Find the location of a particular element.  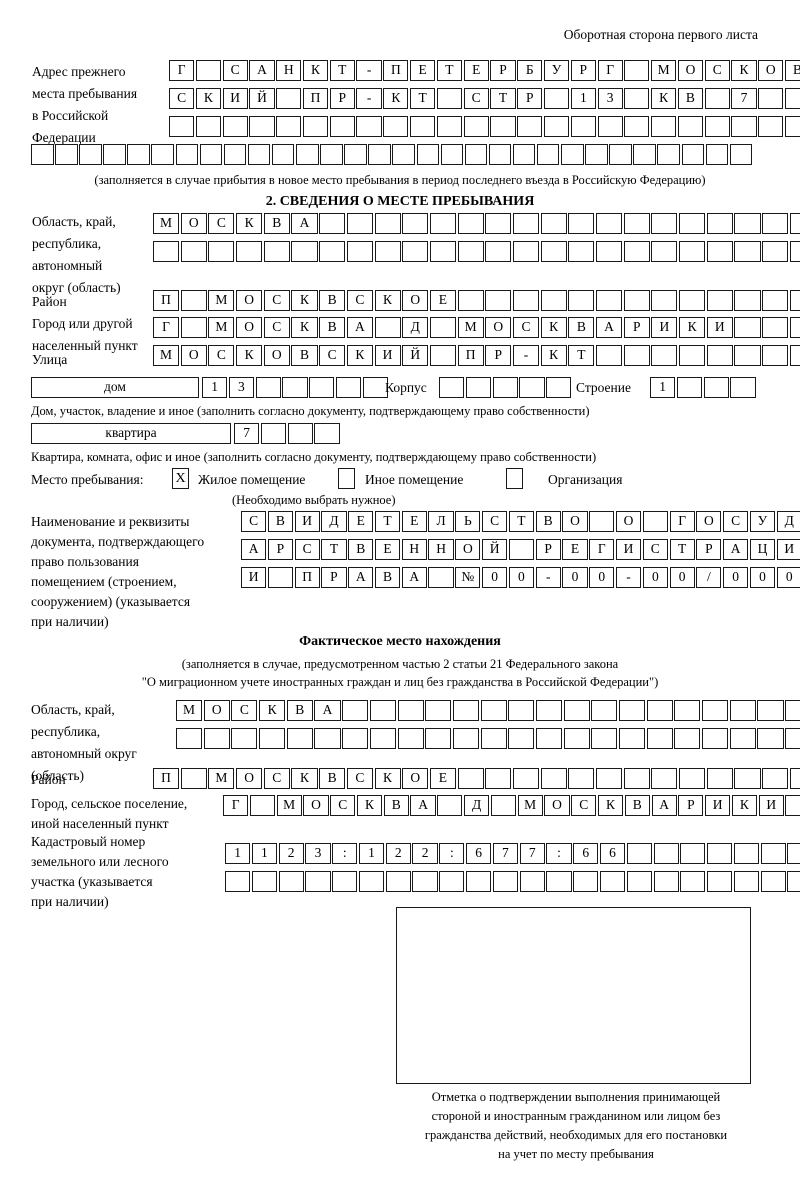

char-cell: П is located at coordinates (166, 778).